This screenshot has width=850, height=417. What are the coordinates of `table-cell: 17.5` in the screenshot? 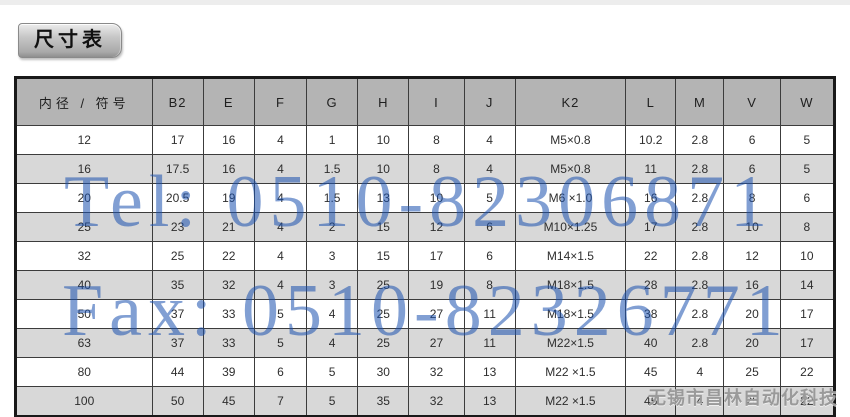 It's located at (177, 169).